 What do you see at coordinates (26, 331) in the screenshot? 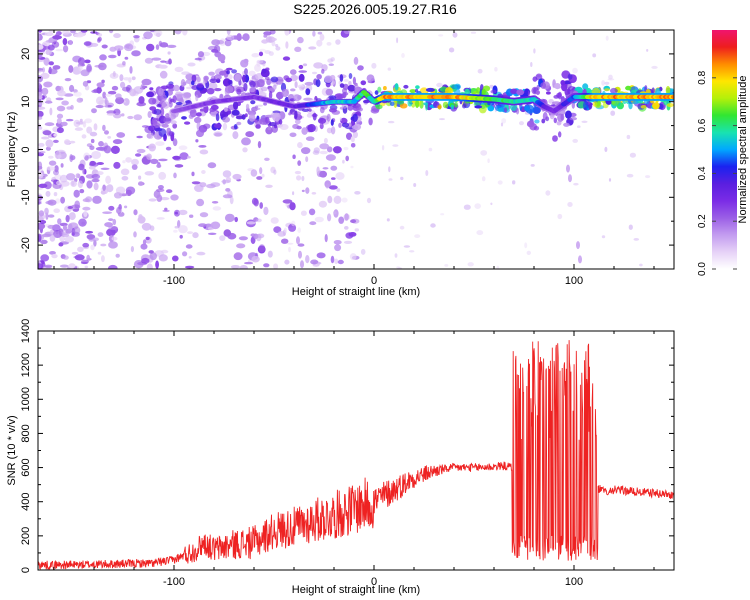
I see `y-tick-label: 1400` at bounding box center [26, 331].